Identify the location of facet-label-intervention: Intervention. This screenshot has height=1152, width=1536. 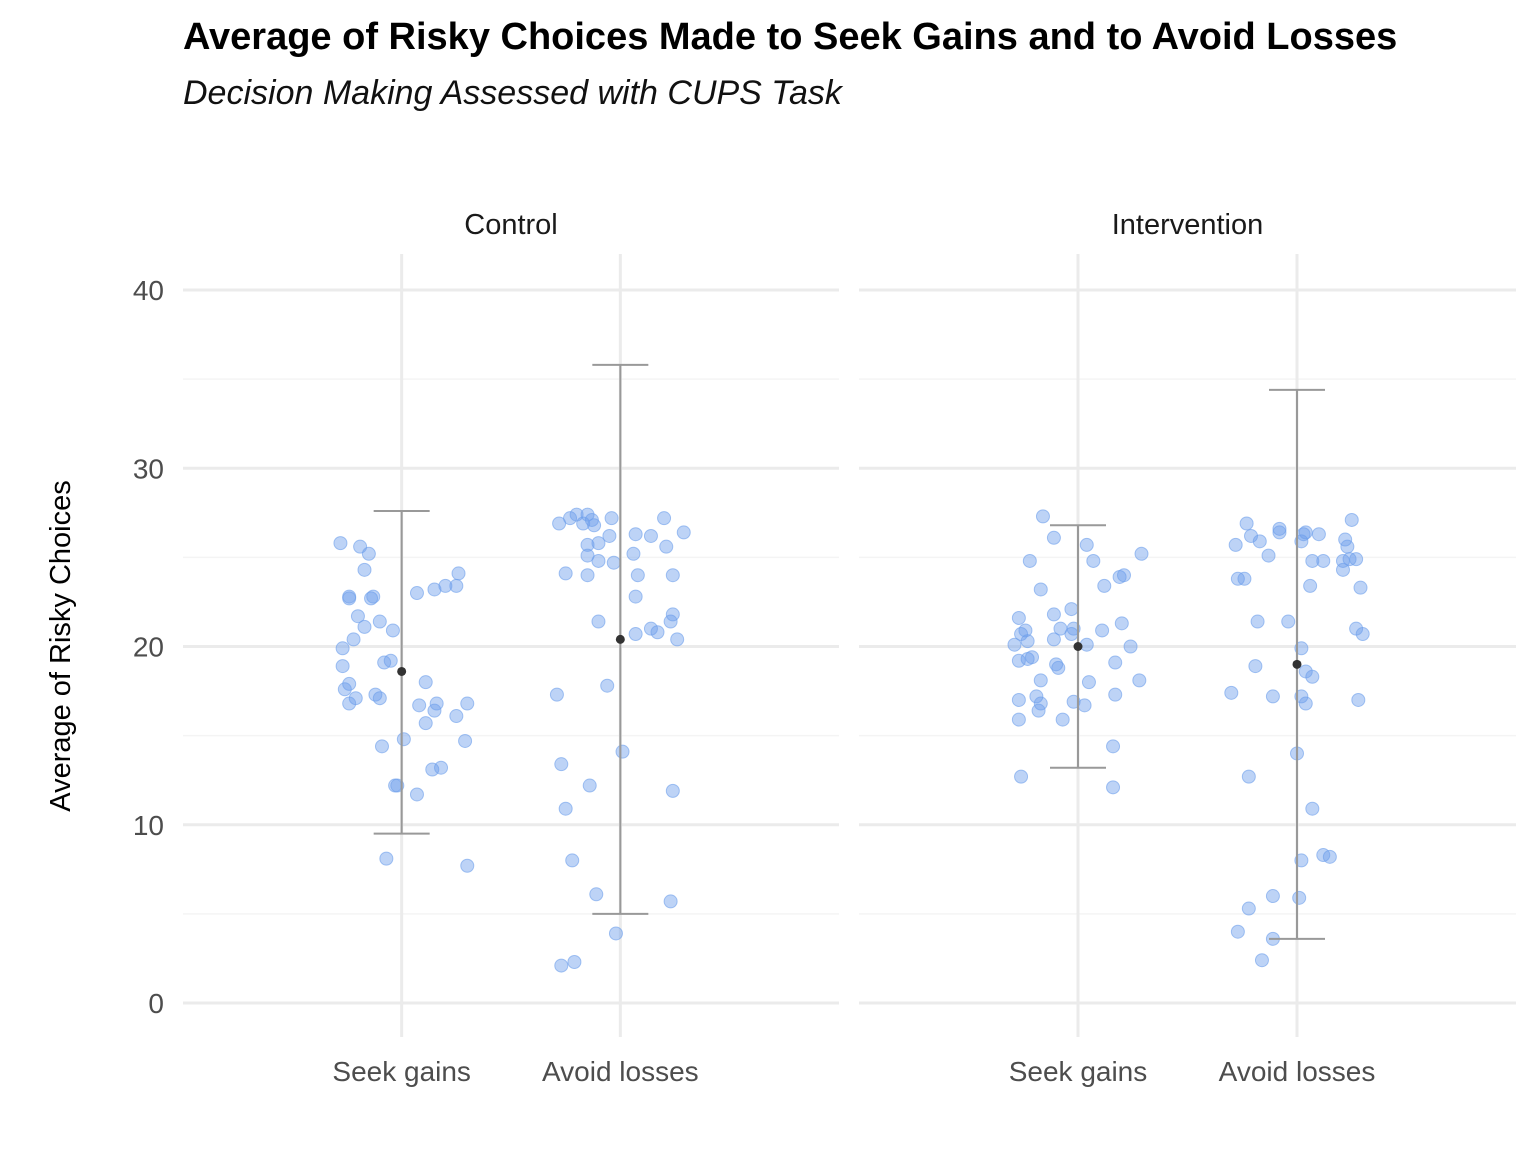
(1188, 225).